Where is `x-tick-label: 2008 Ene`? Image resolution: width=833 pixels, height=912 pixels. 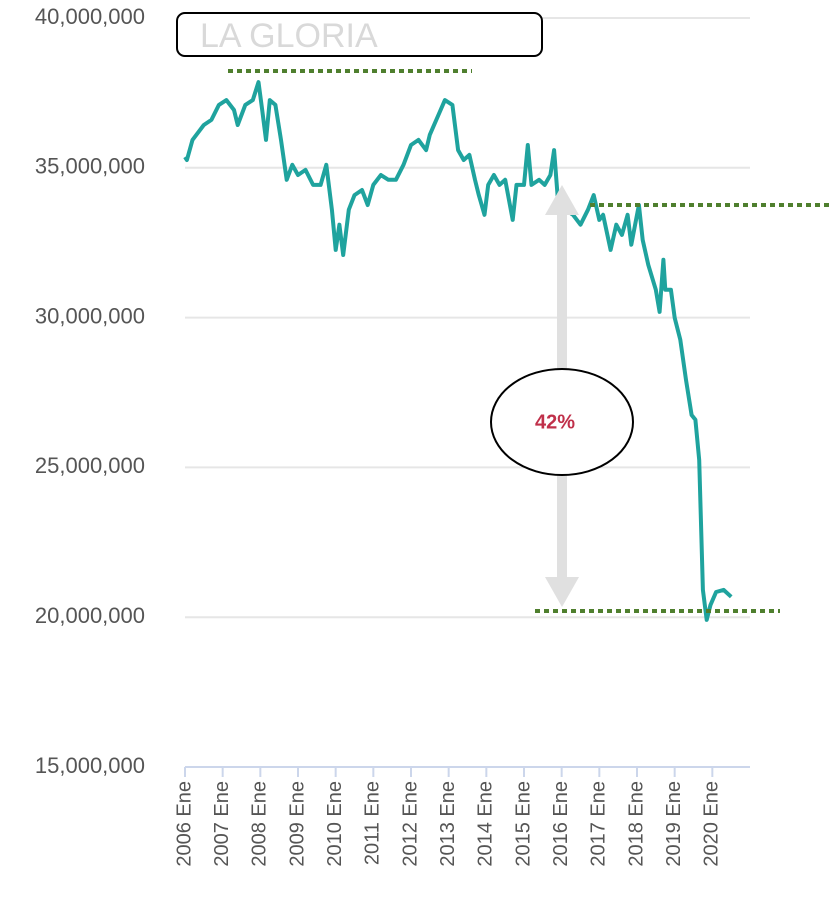
x-tick-label: 2008 Ene is located at coordinates (260, 824).